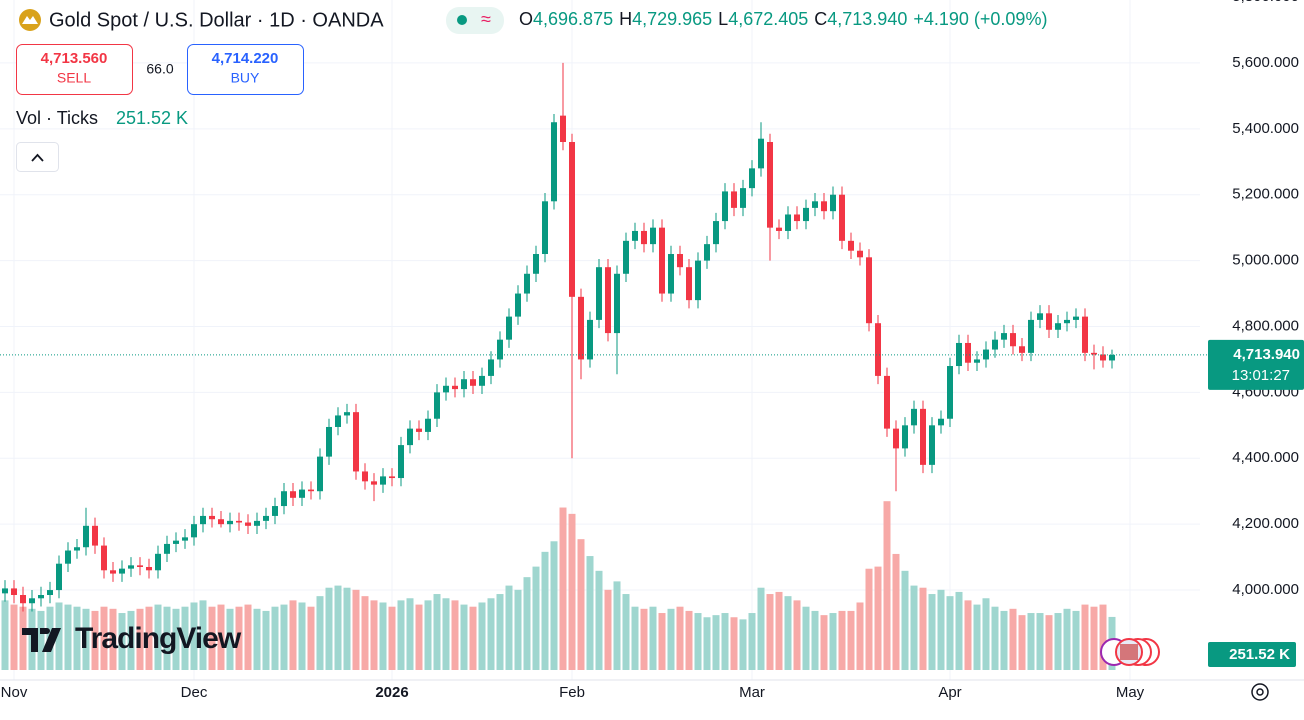  What do you see at coordinates (245, 78) in the screenshot?
I see `buy-label: BUY` at bounding box center [245, 78].